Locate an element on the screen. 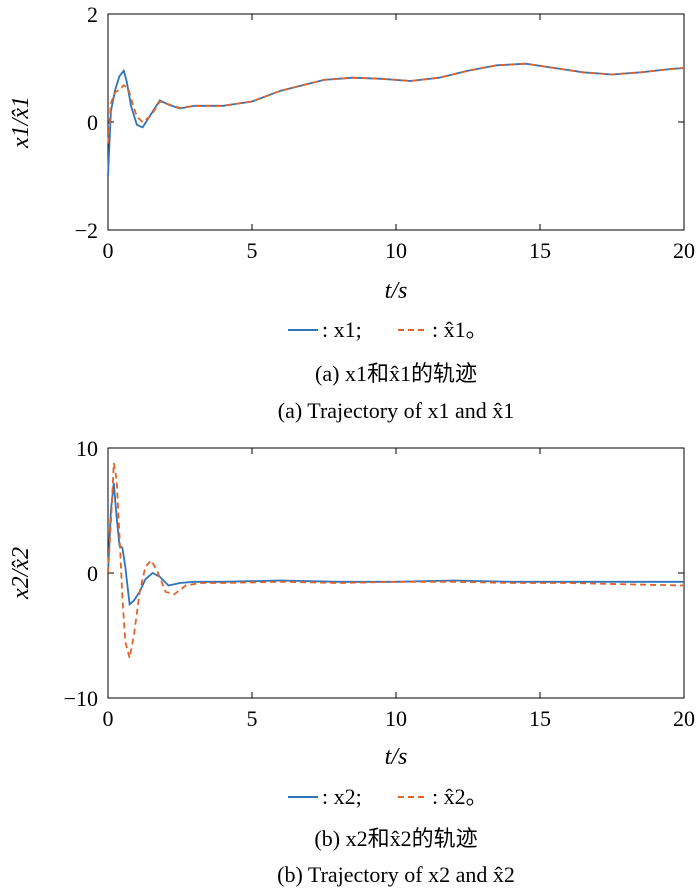 The image size is (700, 892). chart-b-ytick-top: 10 is located at coordinates (87, 448).